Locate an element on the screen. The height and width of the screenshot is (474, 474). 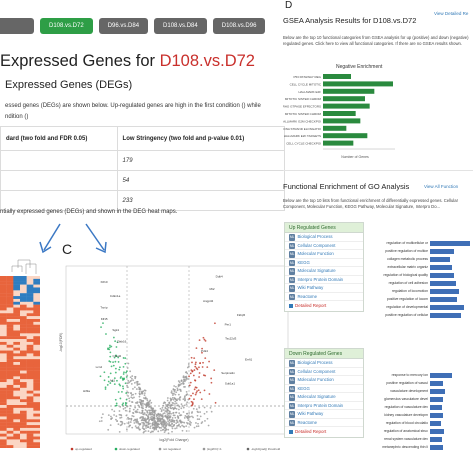
category-badge: ML is located at coordinates (292, 245).